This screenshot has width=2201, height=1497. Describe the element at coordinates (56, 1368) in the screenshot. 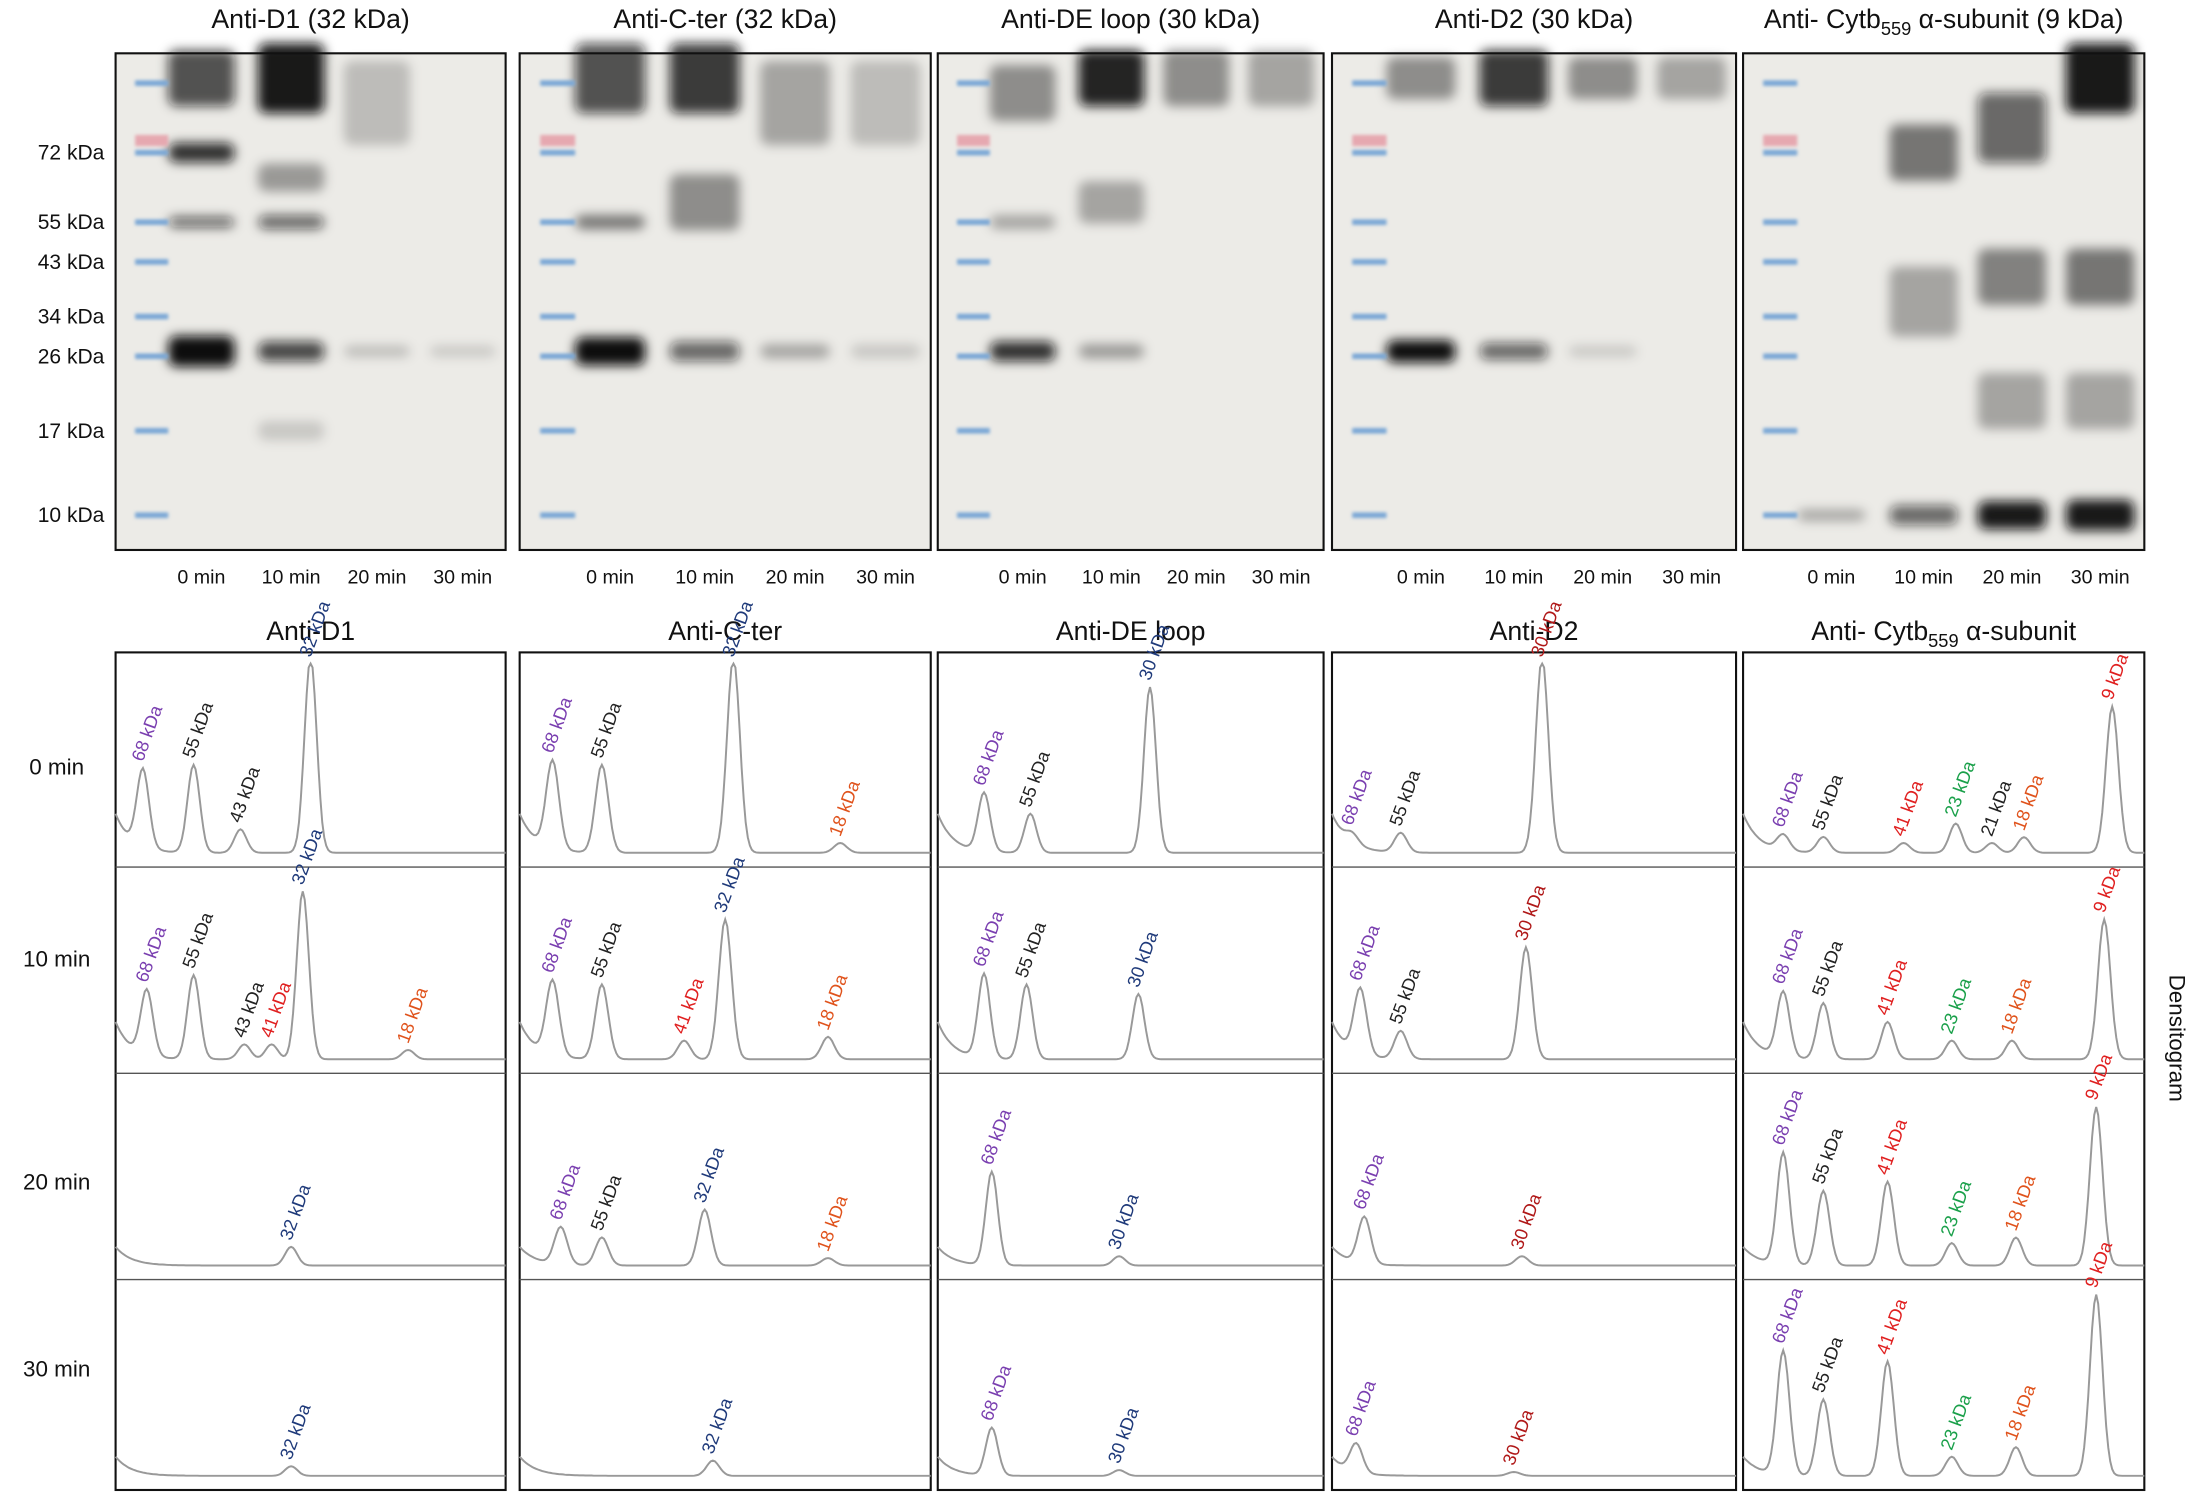

I see `row-label: 30 min` at that location.